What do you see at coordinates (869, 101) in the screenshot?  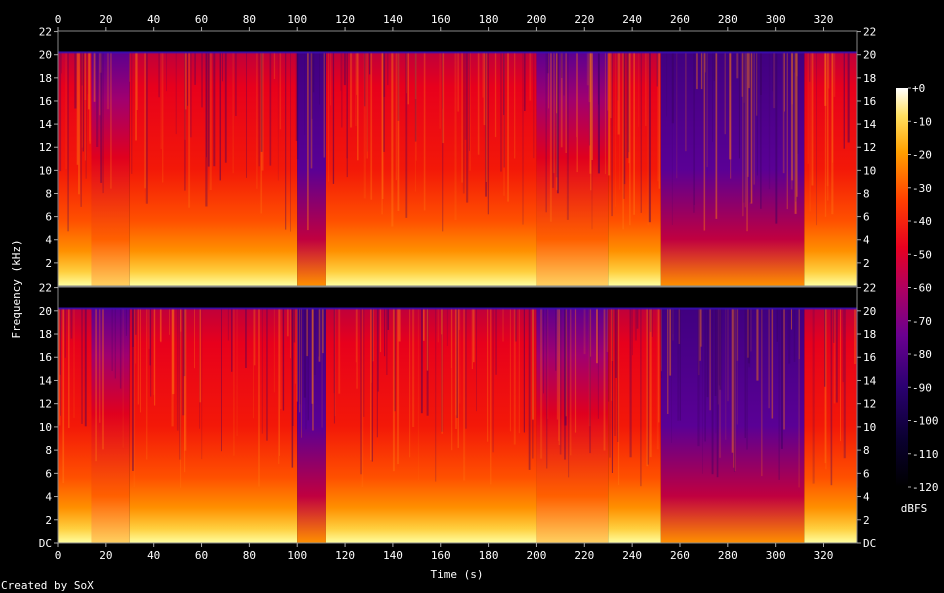 I see `y-tick-label-right: 16` at bounding box center [869, 101].